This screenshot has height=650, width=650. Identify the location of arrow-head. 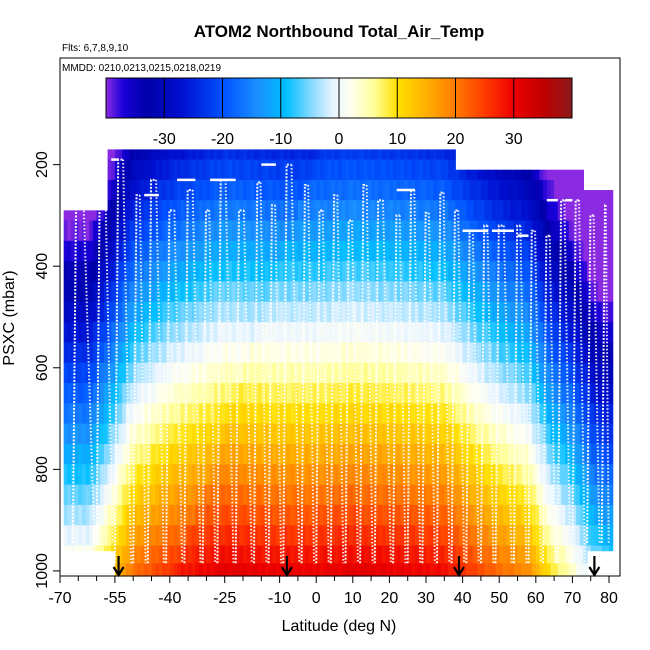
(286, 572).